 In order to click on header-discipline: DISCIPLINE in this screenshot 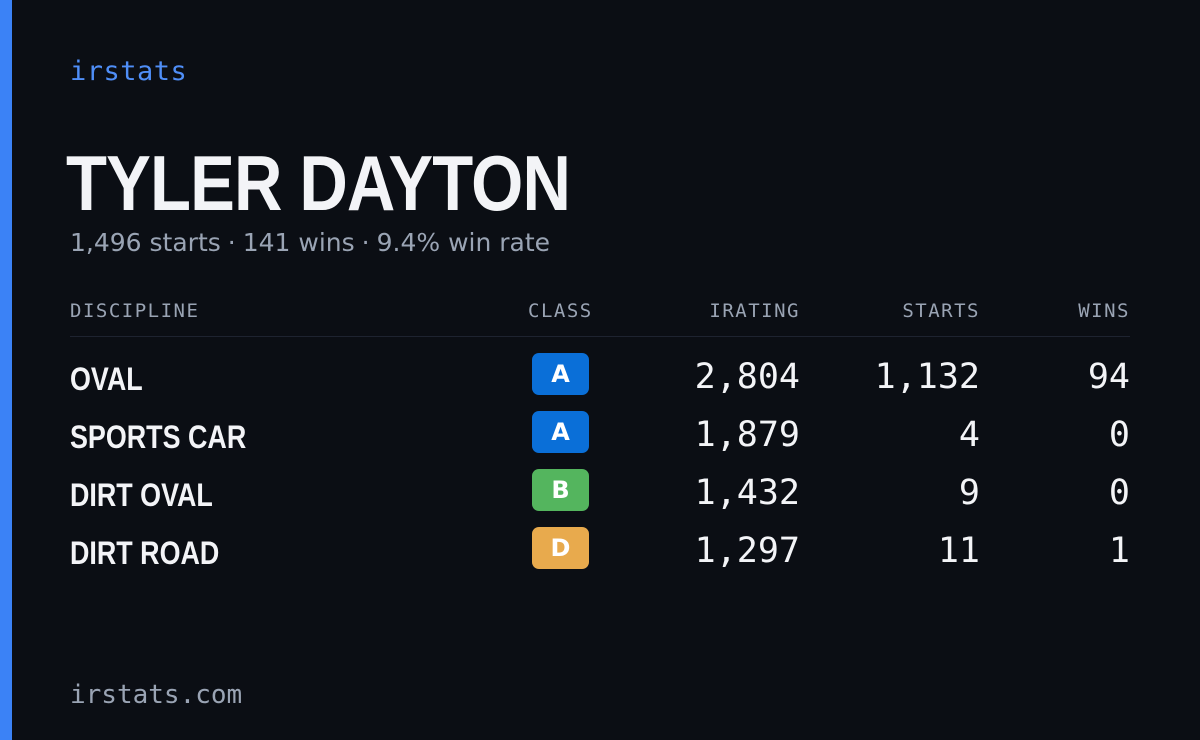, I will do `click(135, 311)`.